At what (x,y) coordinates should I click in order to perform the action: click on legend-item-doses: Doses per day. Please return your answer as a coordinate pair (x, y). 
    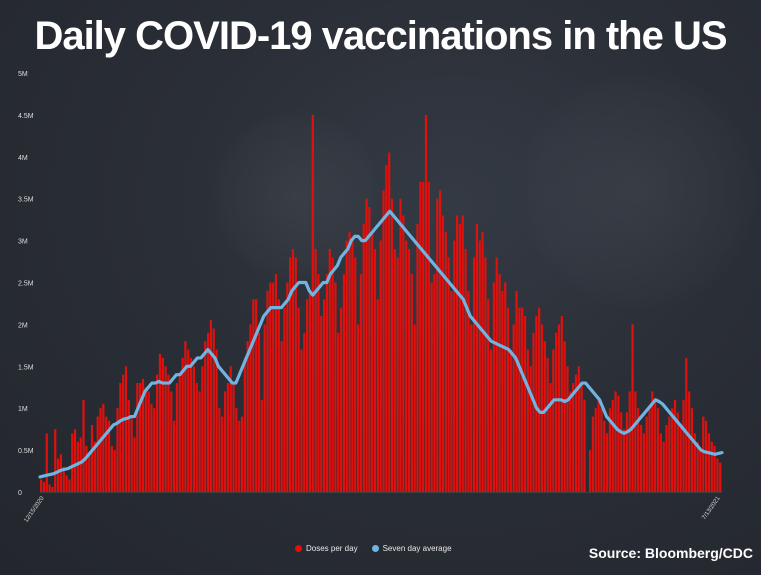
    Looking at the image, I should click on (326, 548).